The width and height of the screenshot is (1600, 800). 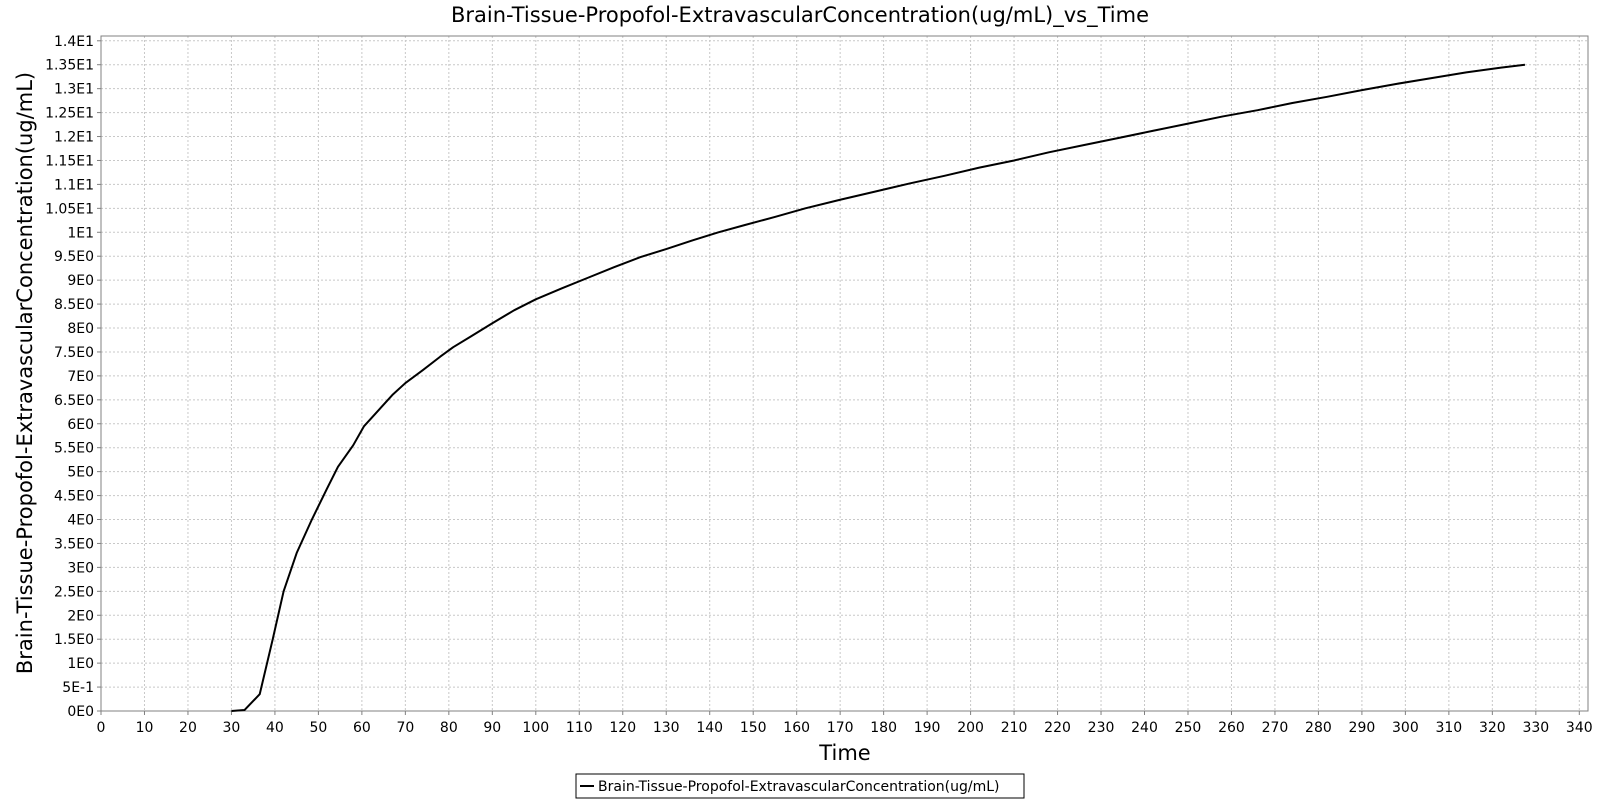 I want to click on y-tick-label: 9E0, so click(x=80, y=281).